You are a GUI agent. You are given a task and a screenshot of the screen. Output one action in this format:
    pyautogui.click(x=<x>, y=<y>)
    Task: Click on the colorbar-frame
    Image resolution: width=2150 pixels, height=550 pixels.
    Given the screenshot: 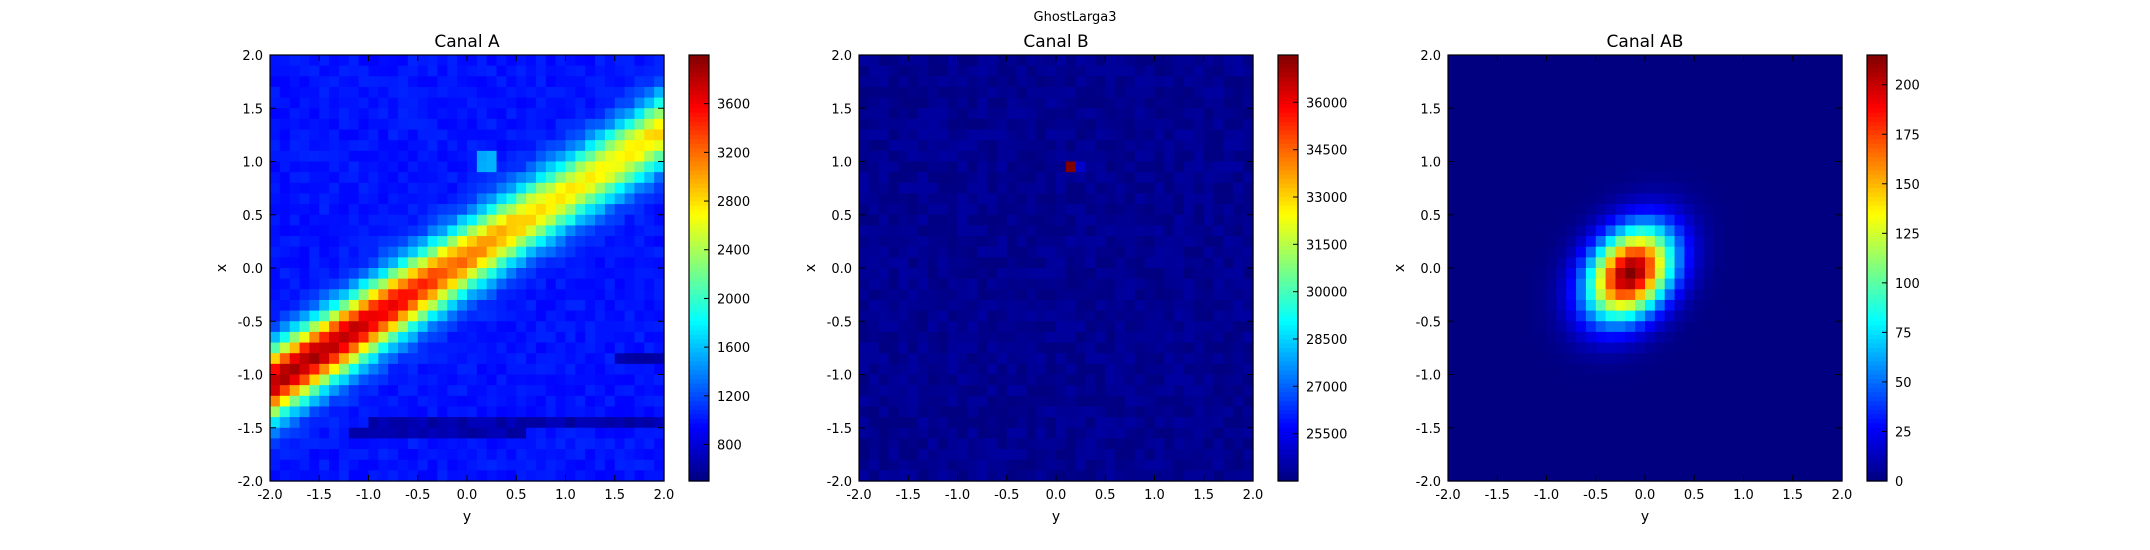 What is the action you would take?
    pyautogui.click(x=1288, y=268)
    